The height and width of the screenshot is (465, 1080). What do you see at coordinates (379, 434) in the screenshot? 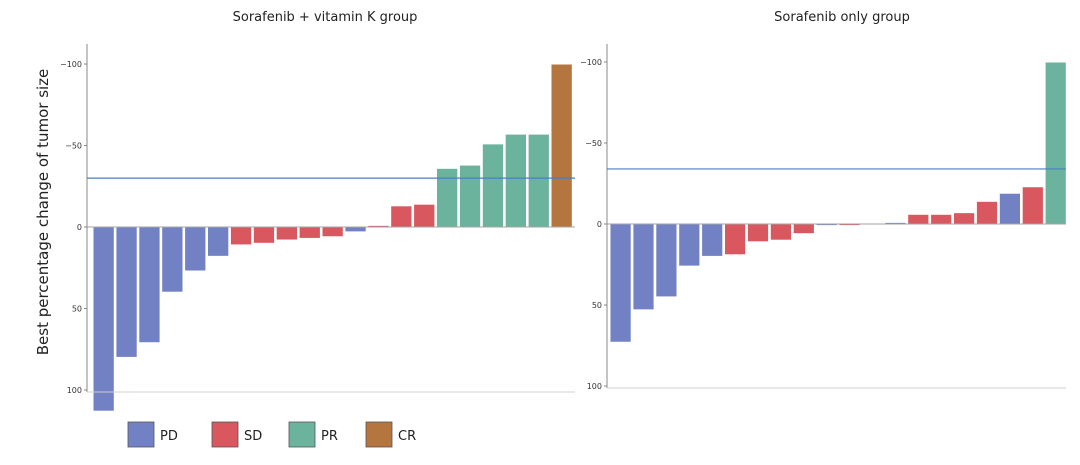
I see `legend-swatch-cr` at bounding box center [379, 434].